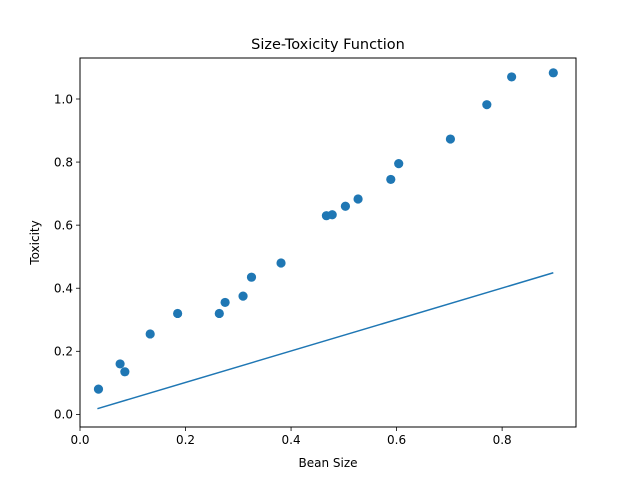 The width and height of the screenshot is (640, 480). Describe the element at coordinates (79, 440) in the screenshot. I see `x-tick-label: 0.0` at that location.